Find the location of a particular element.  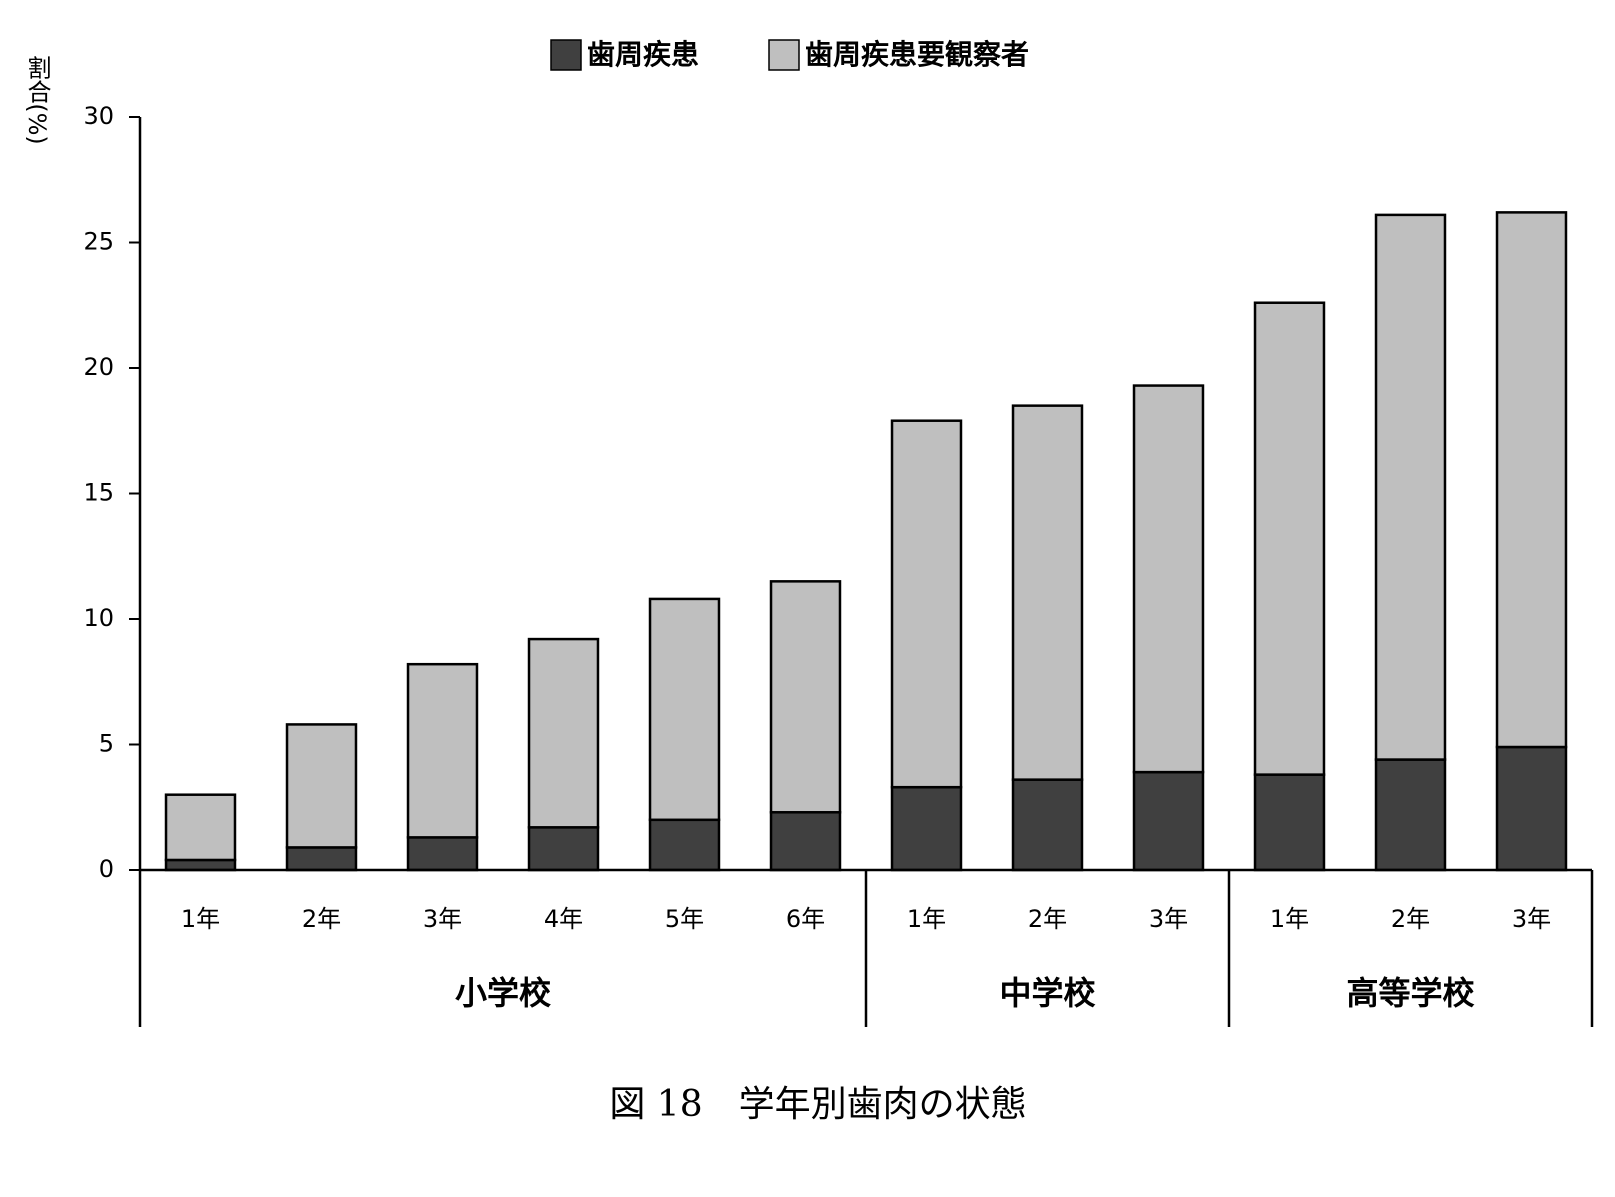

legend-label: 歯周疾患 is located at coordinates (643, 54).